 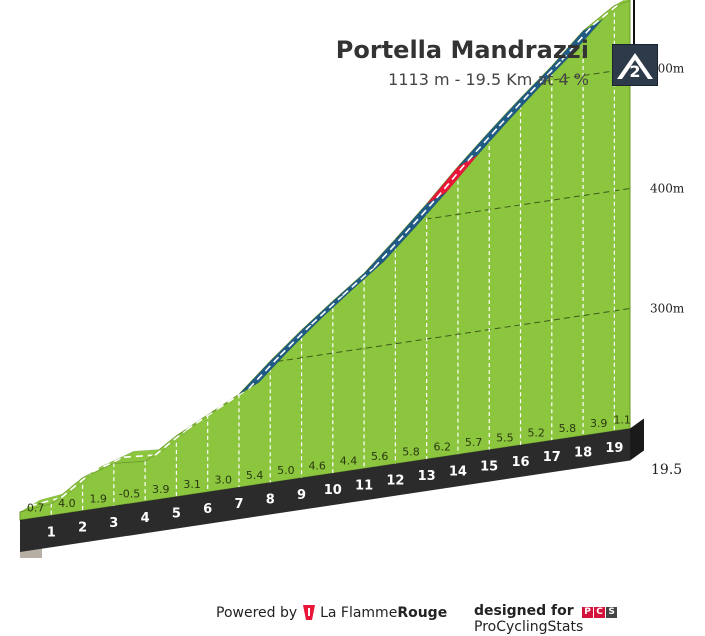 I want to click on km-label: 13, so click(x=427, y=476).